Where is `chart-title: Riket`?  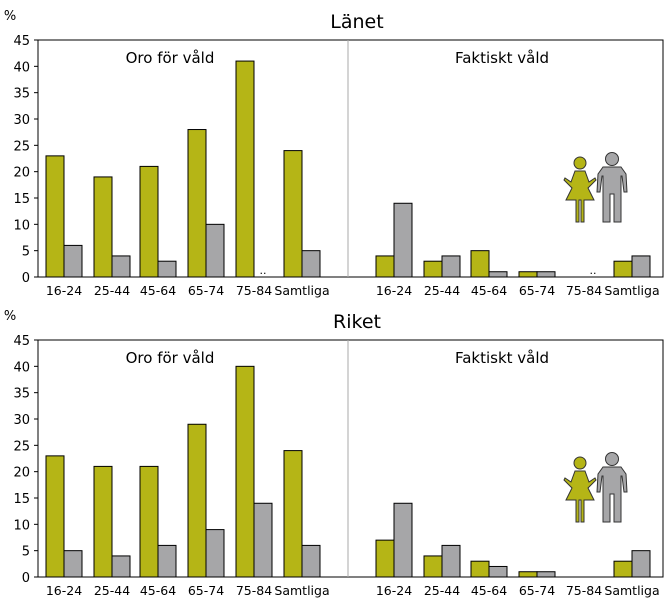
chart-title: Riket is located at coordinates (357, 322).